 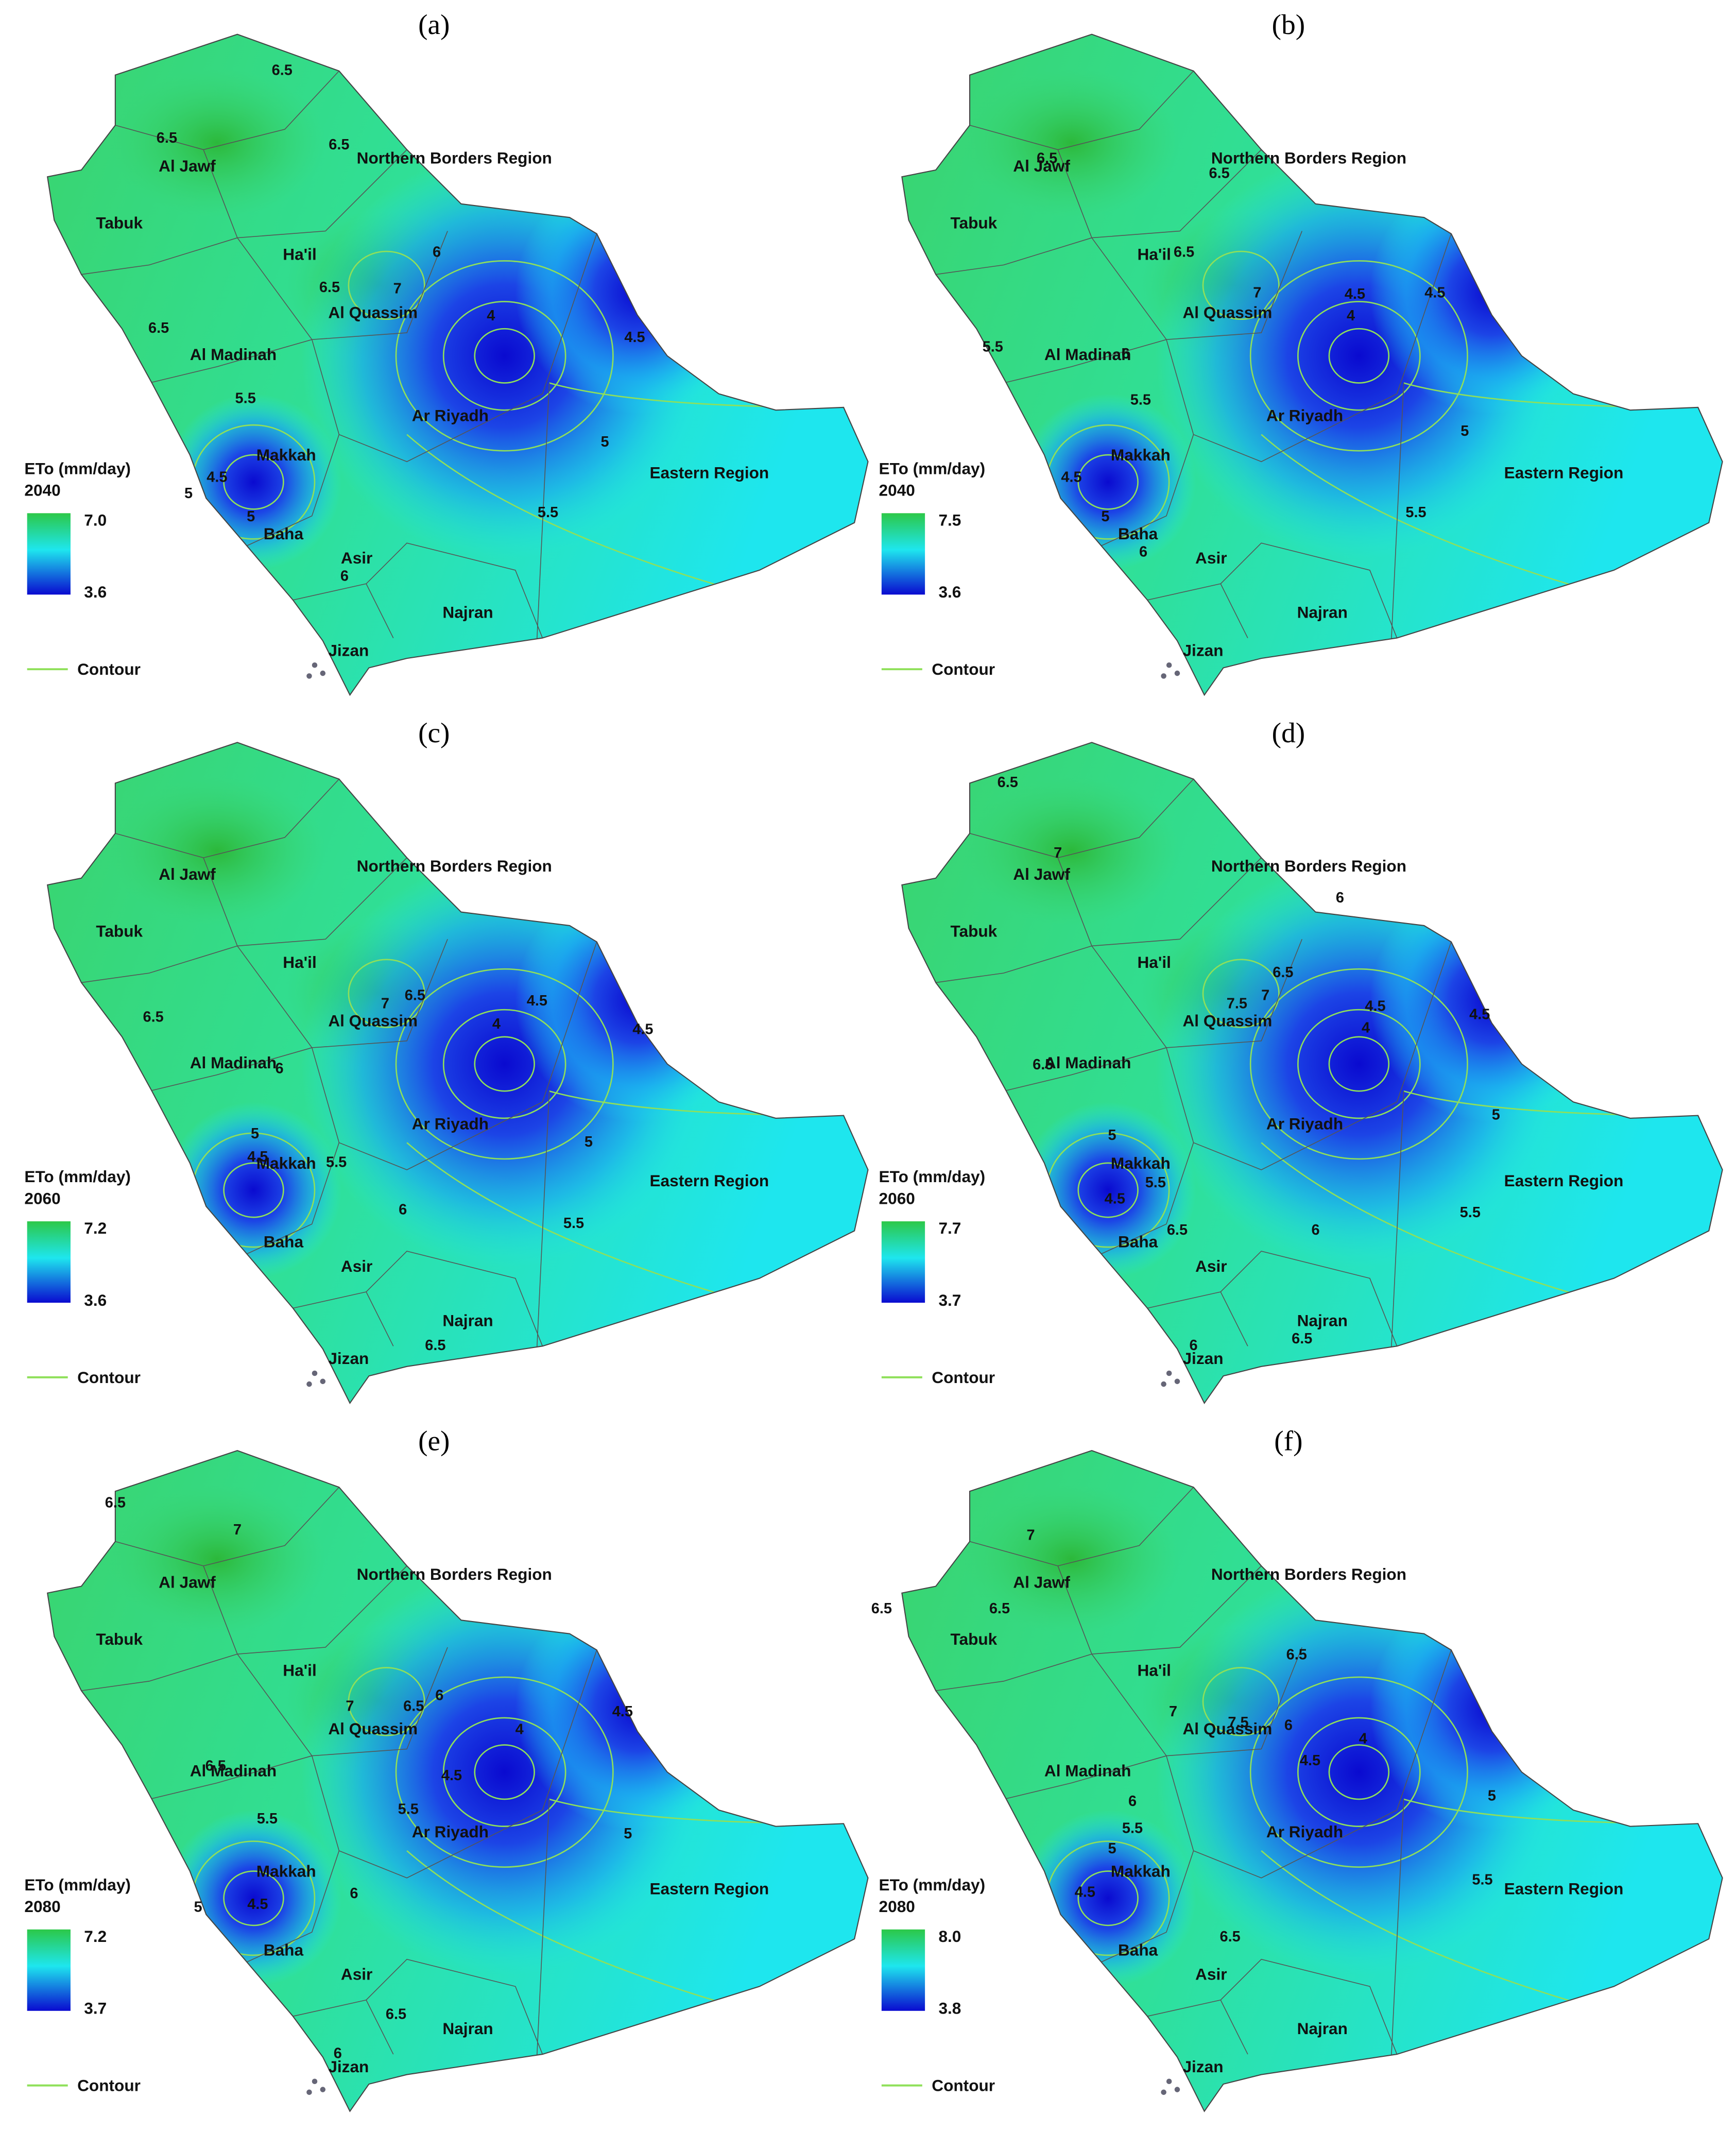 What do you see at coordinates (897, 491) in the screenshot?
I see `legend-year: 2040` at bounding box center [897, 491].